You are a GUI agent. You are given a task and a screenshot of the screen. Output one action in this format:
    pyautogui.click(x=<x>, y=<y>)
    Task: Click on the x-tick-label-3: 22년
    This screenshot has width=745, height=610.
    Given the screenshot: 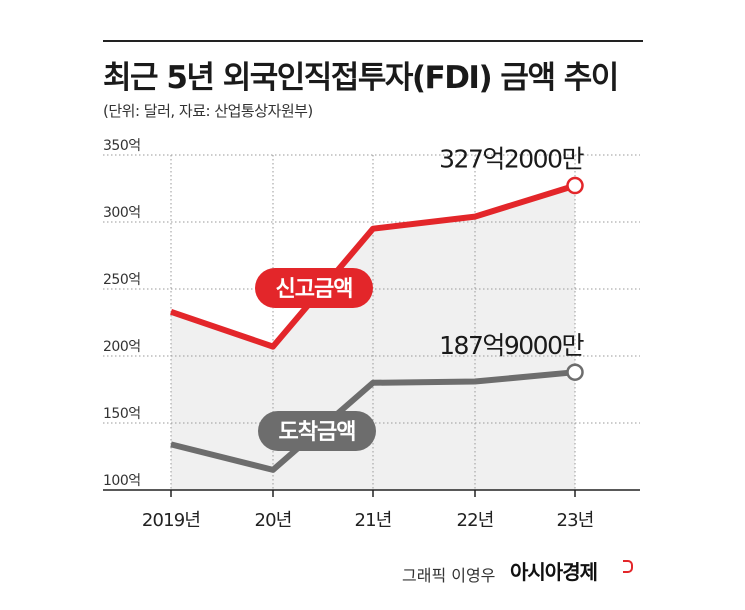 What is the action you would take?
    pyautogui.click(x=474, y=520)
    